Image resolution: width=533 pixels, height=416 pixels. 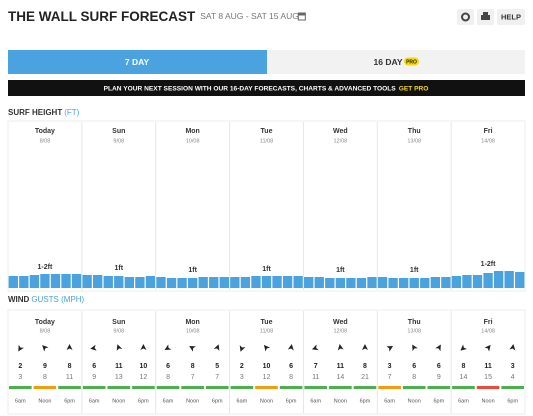 What do you see at coordinates (465, 17) in the screenshot?
I see `settings-button` at bounding box center [465, 17].